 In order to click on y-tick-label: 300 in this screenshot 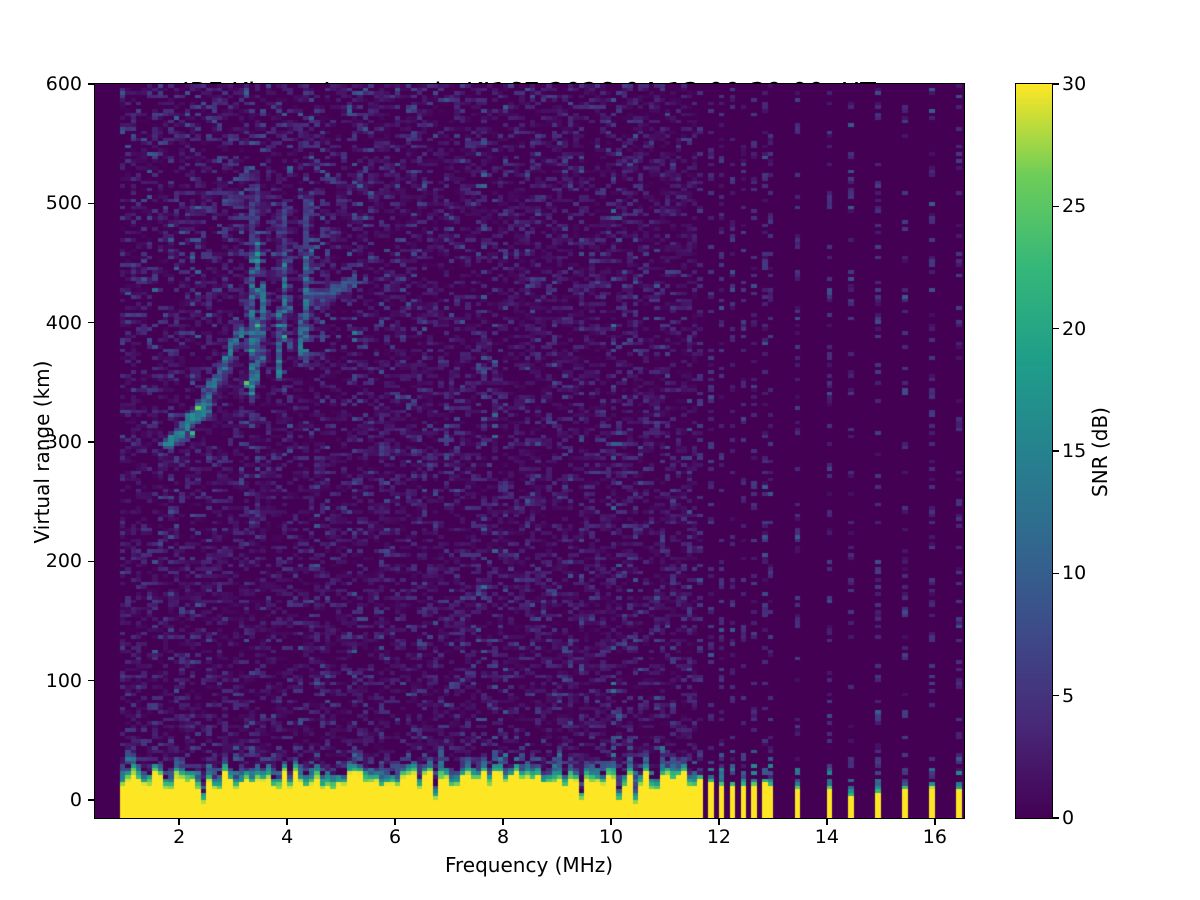, I will do `click(63, 441)`.